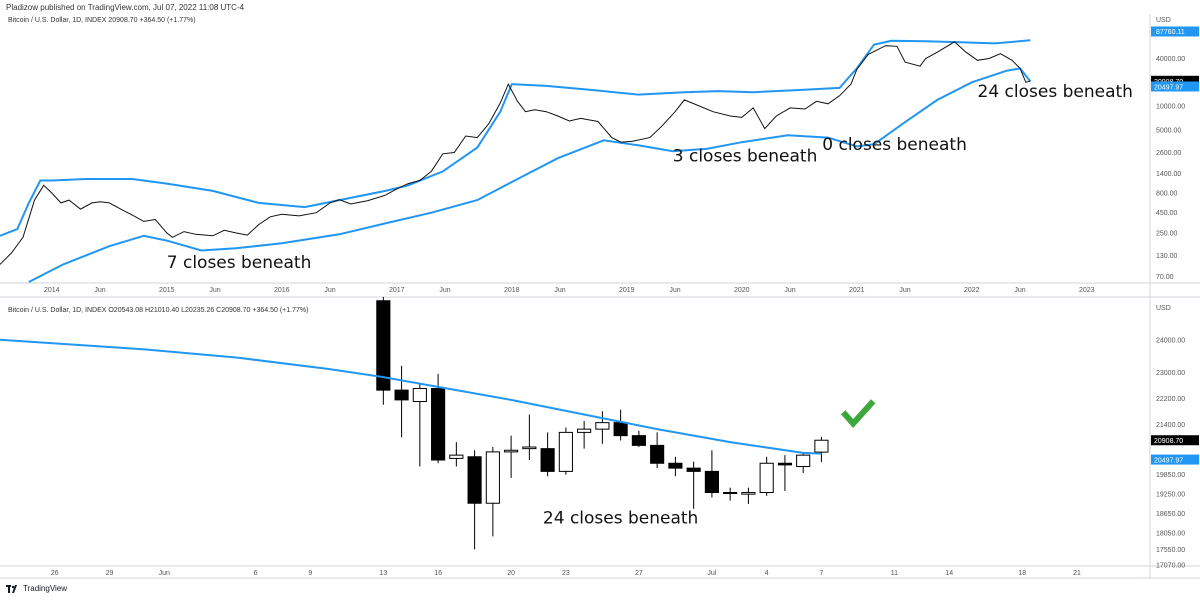 This screenshot has width=1200, height=600. What do you see at coordinates (627, 290) in the screenshot?
I see `top-x-tick-label: 2019` at bounding box center [627, 290].